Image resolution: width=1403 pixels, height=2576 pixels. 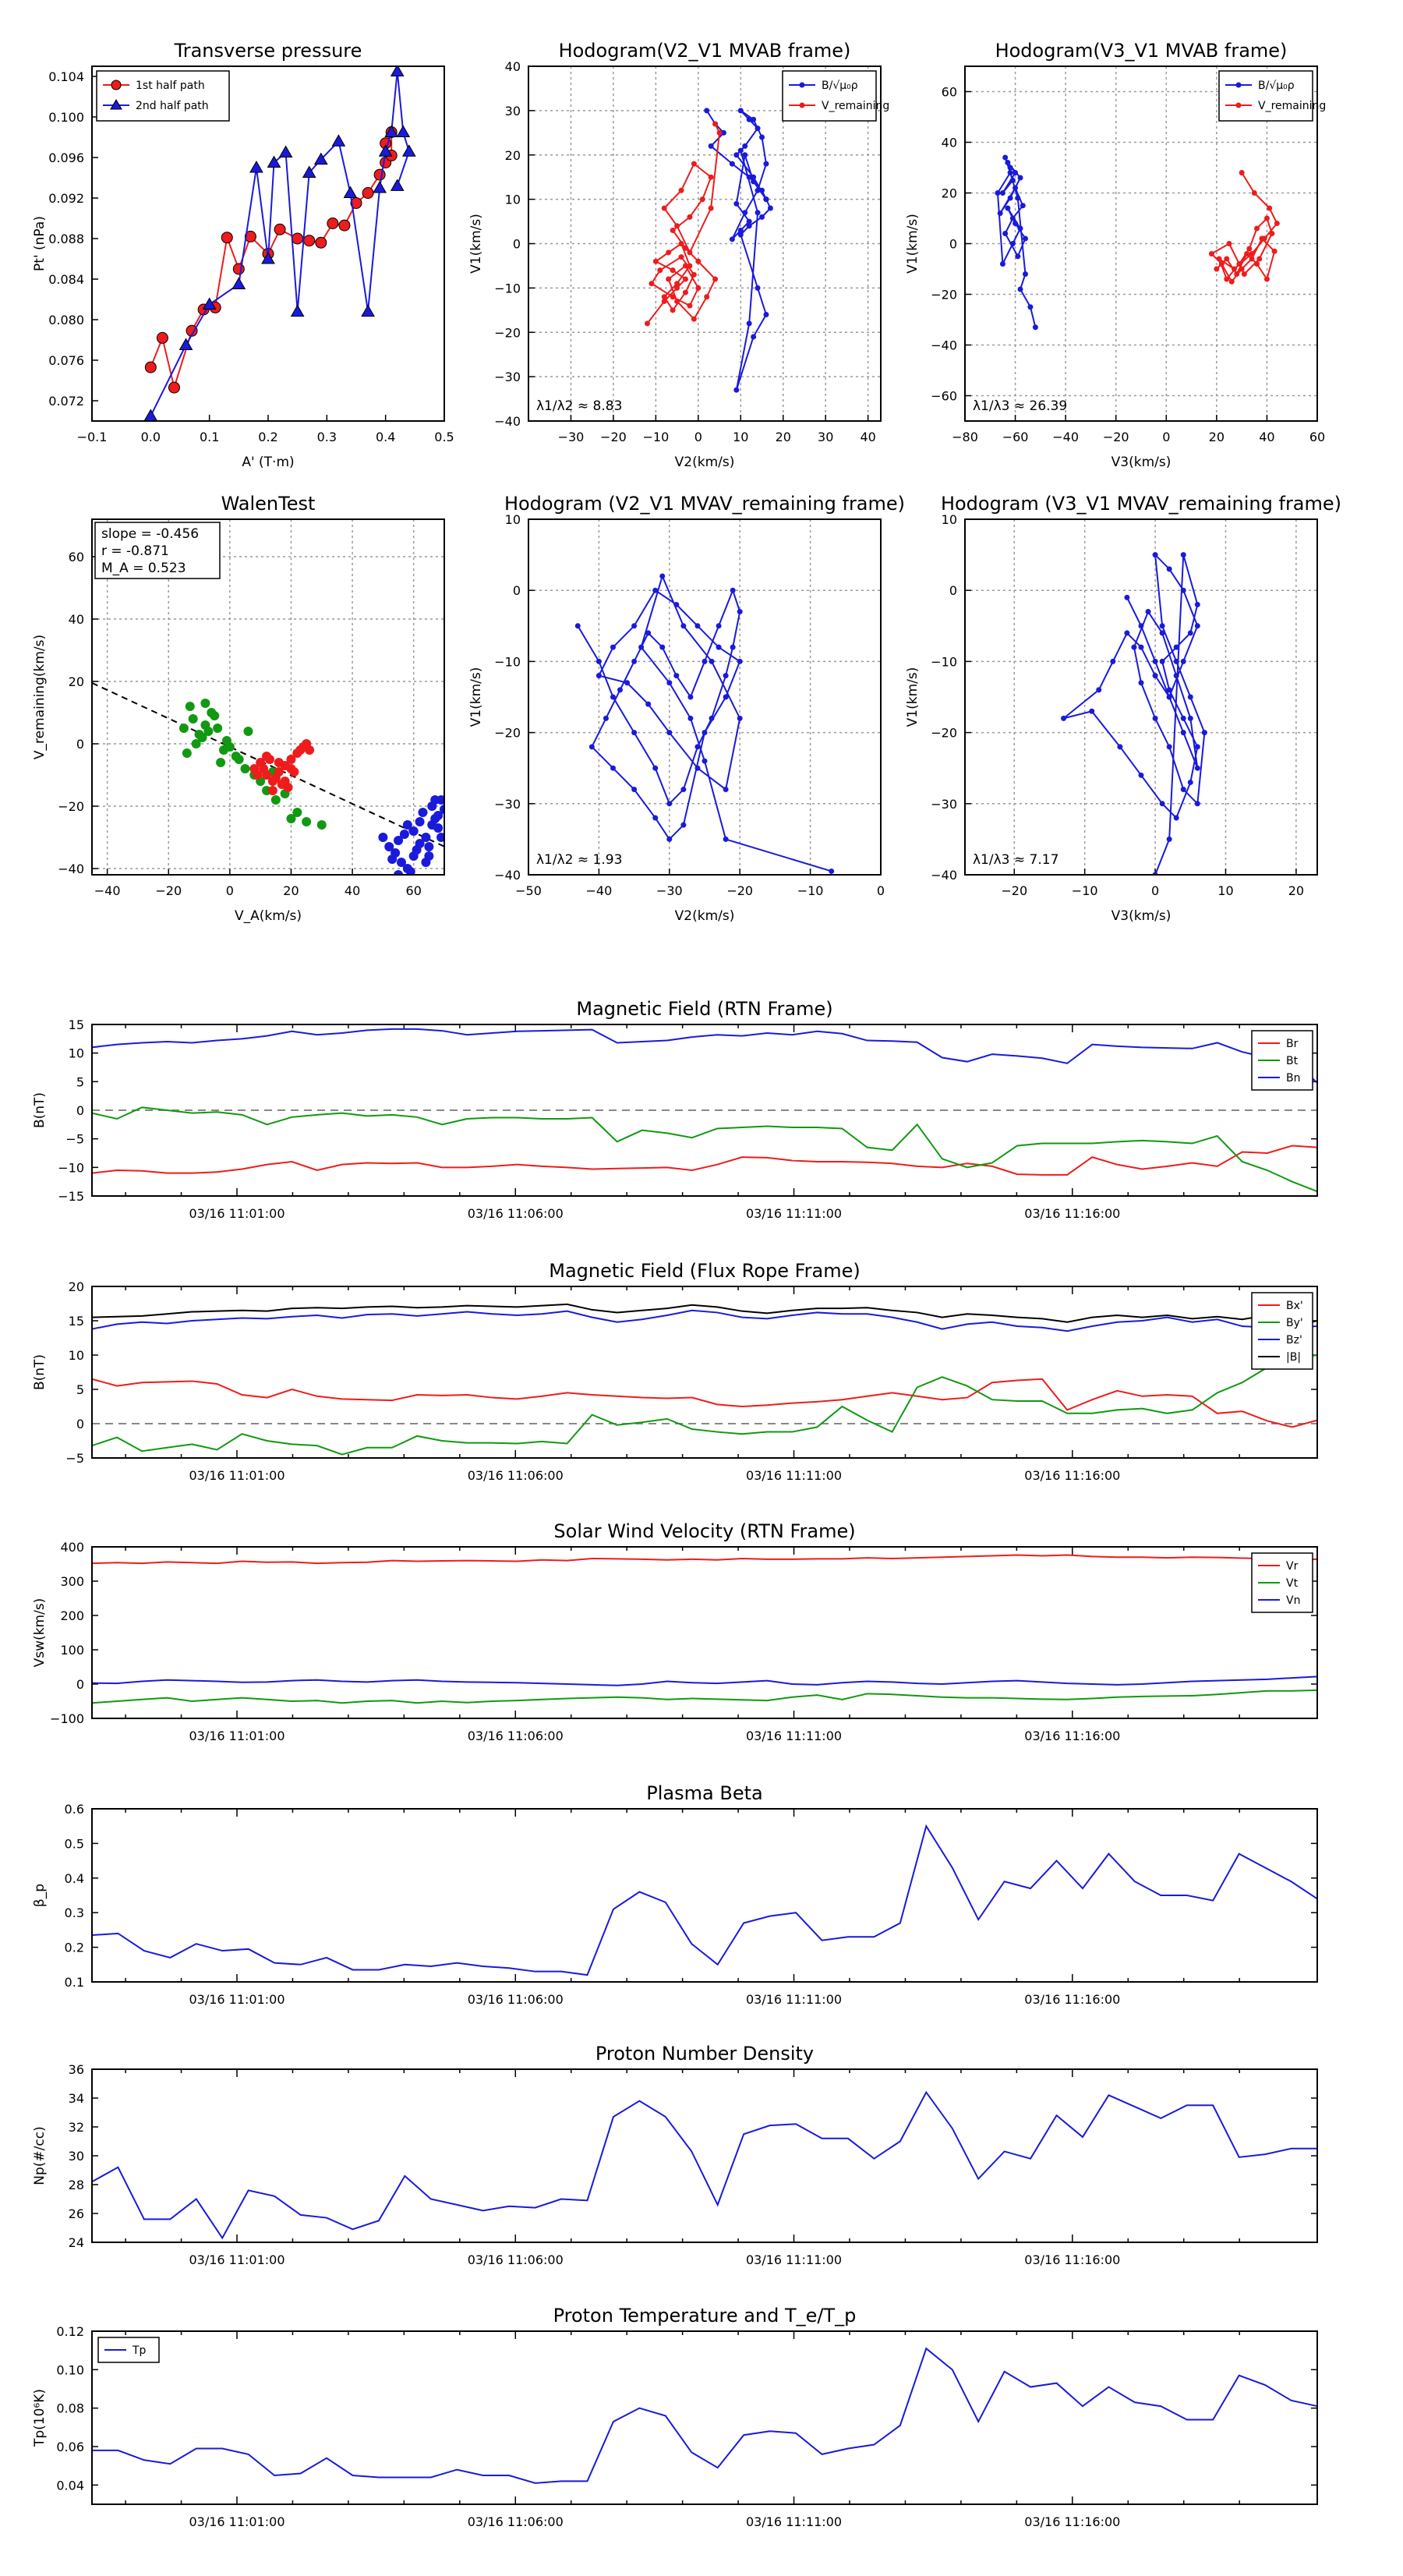 I want to click on series-line-V_remaining, so click(x=683, y=223).